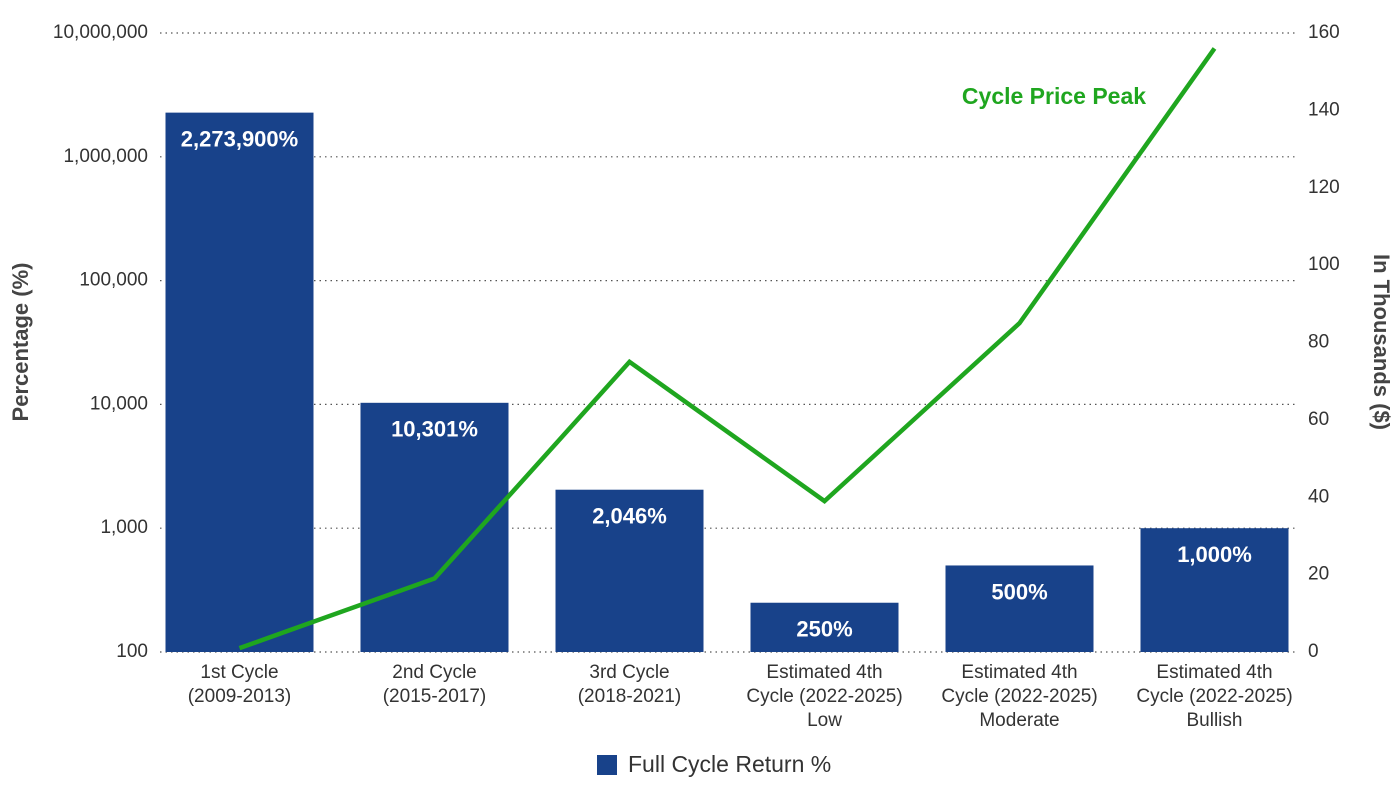 This screenshot has height=788, width=1400. Describe the element at coordinates (824, 629) in the screenshot. I see `bar-value-label: 250%` at that location.